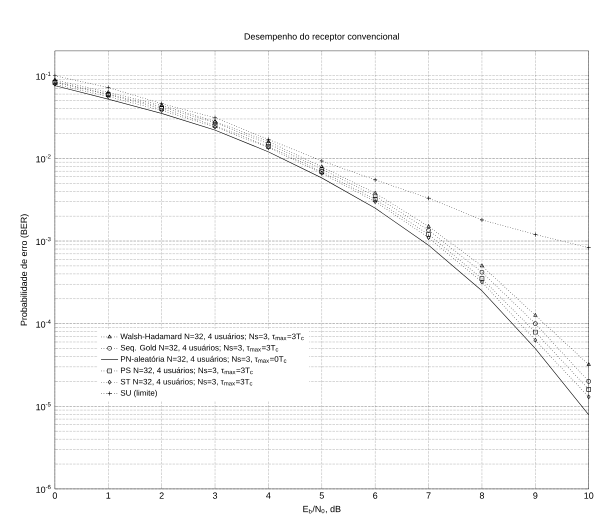  What do you see at coordinates (322, 495) in the screenshot?
I see `x-tick-label: 5` at bounding box center [322, 495].